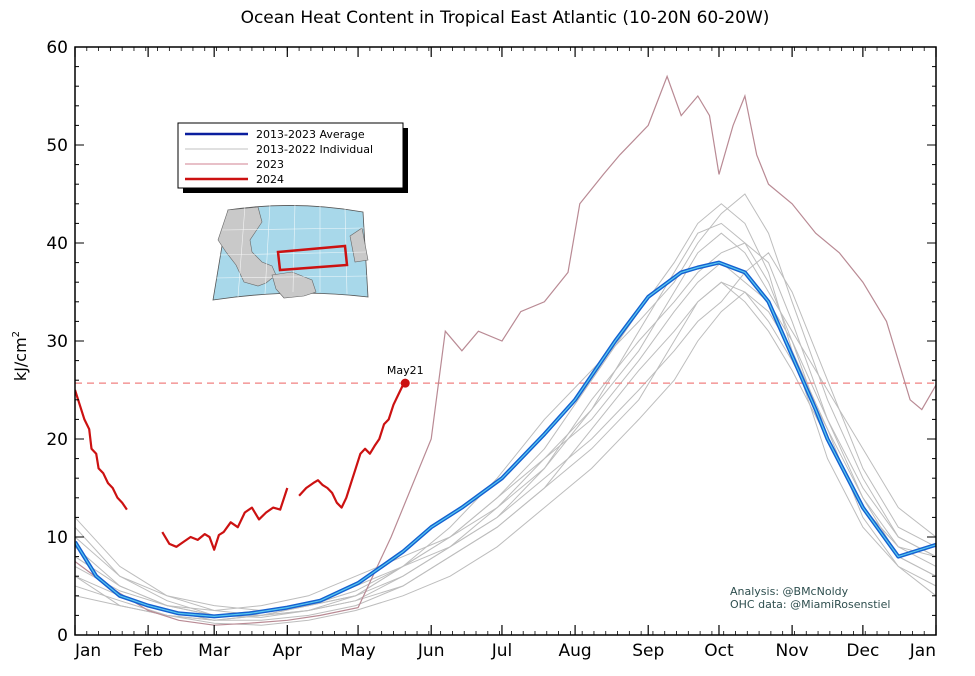 The image size is (975, 676). I want to click on y-axis-label-superscript: 2, so click(16, 334).